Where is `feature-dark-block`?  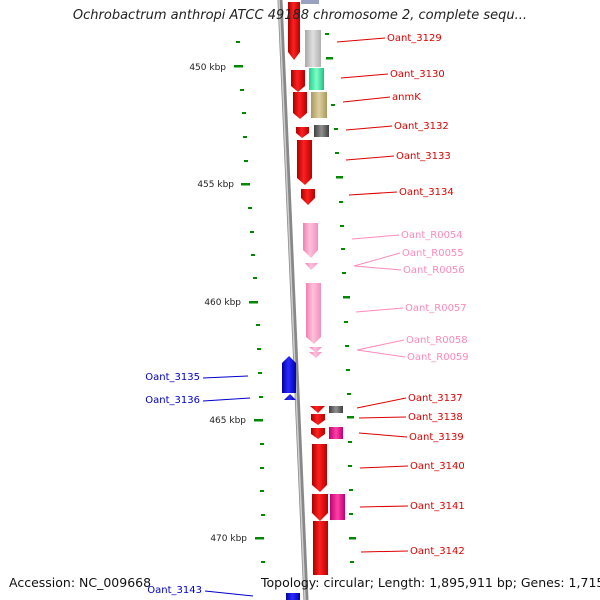 feature-dark-block is located at coordinates (321, 131).